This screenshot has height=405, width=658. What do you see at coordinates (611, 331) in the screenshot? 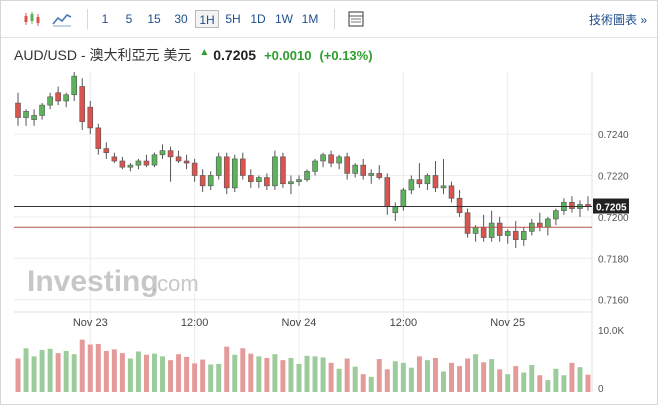
I see `volume-tick-label: 10.0K` at bounding box center [611, 331].